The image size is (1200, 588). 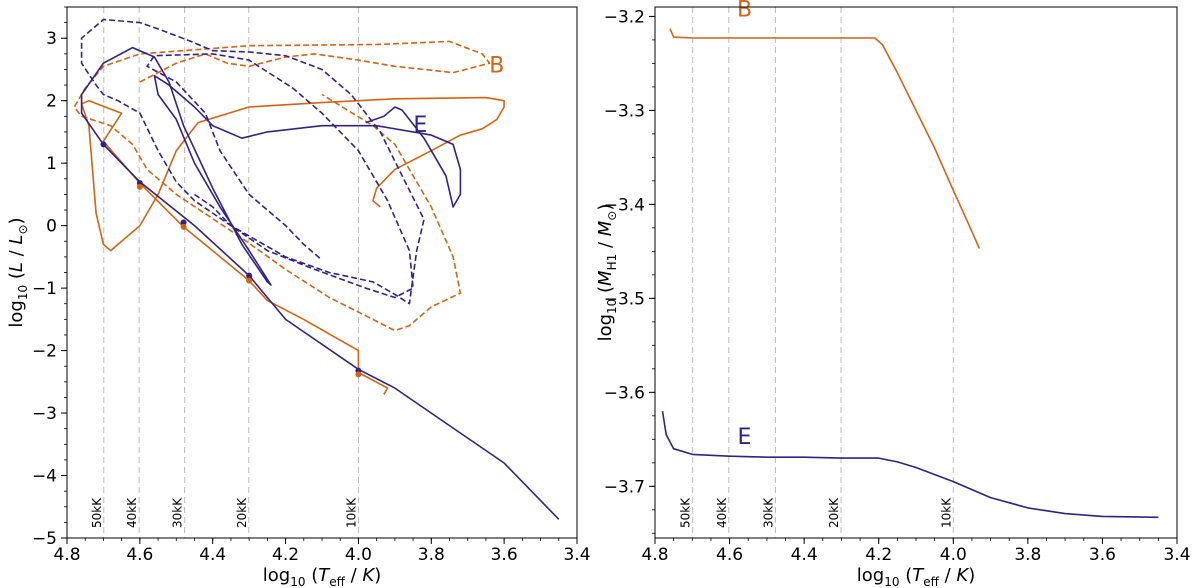 I want to click on series-line-b, so click(x=825, y=138).